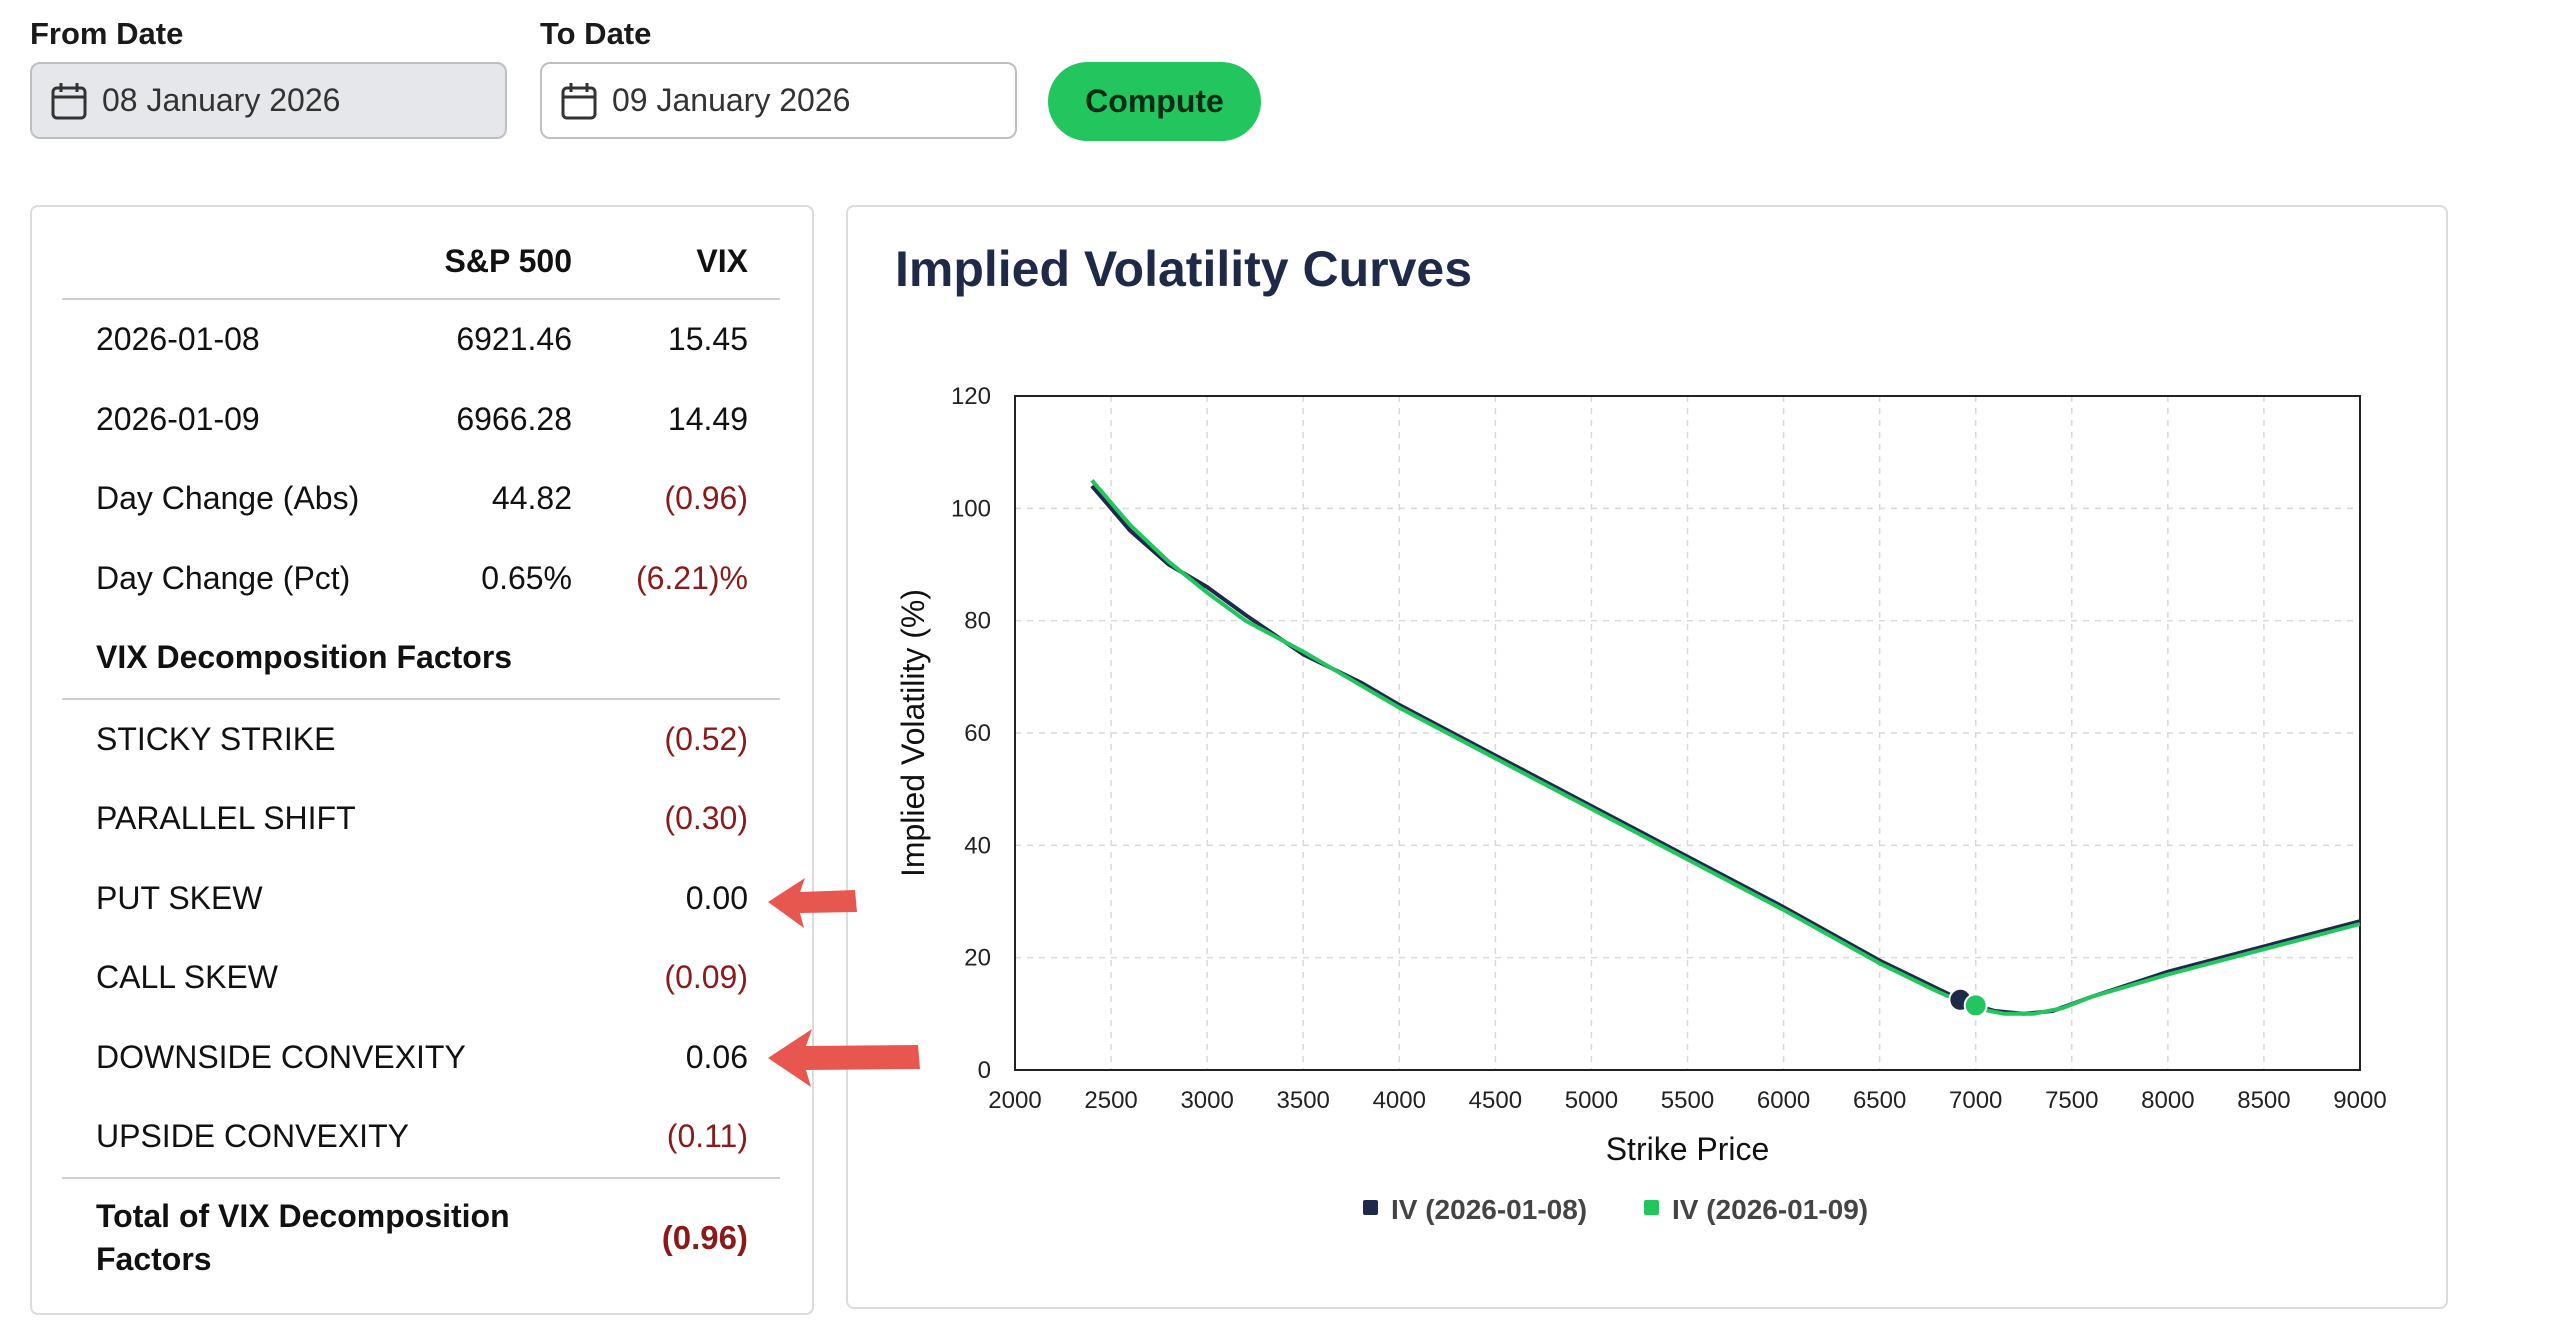  Describe the element at coordinates (531, 498) in the screenshot. I see `row-sp500-value: 44.82` at that location.